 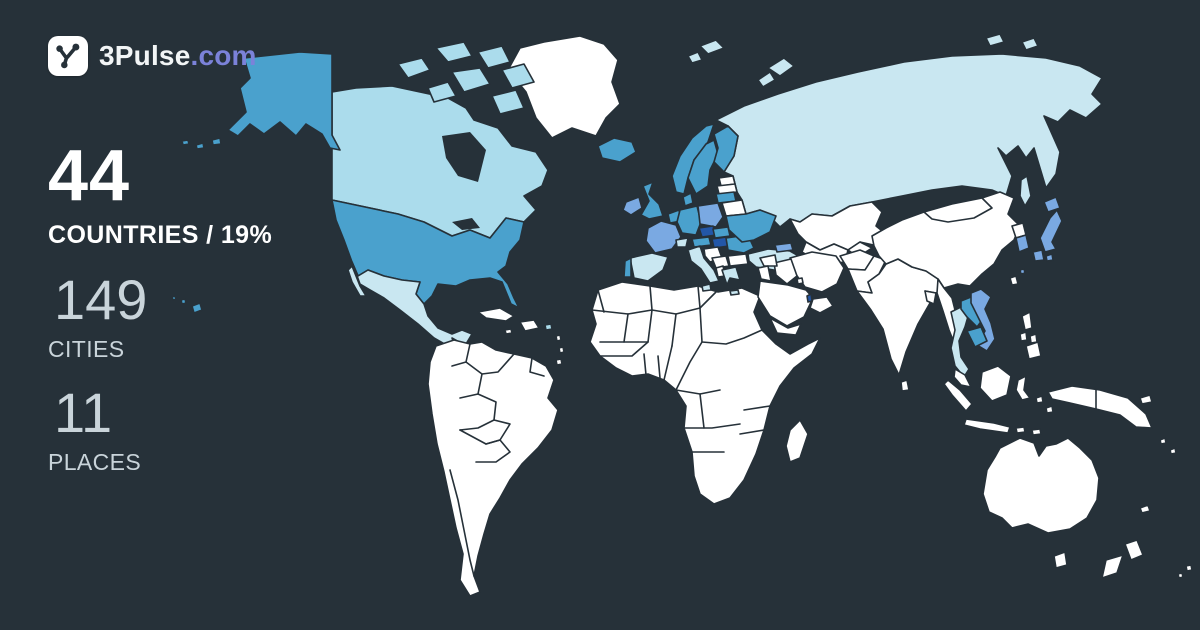 I want to click on island-java, so click(x=987, y=426).